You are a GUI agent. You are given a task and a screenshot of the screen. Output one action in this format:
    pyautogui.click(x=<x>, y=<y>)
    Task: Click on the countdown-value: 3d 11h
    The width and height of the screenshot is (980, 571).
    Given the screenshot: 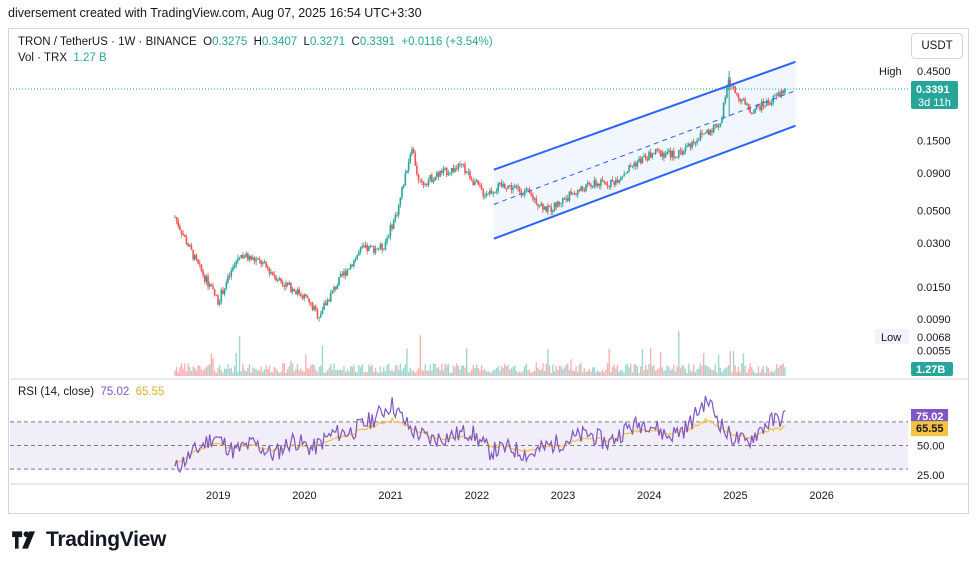 What is the action you would take?
    pyautogui.click(x=934, y=103)
    